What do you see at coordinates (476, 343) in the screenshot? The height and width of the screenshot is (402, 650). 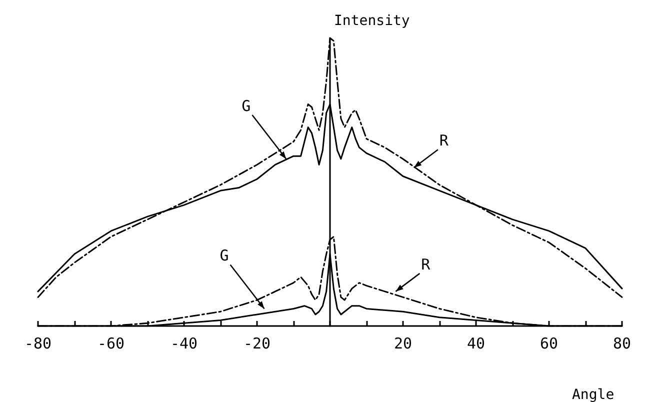 I see `x-tick-label: 40` at bounding box center [476, 343].